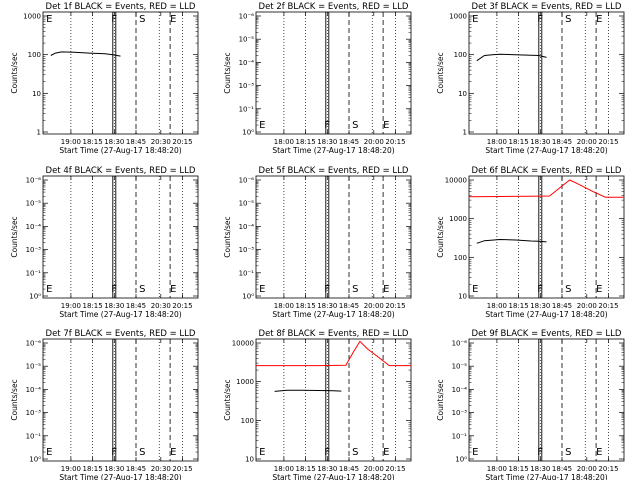  Describe the element at coordinates (547, 171) in the screenshot. I see `panel-title: Det 6f BLACK = Events, RED = LLD` at that location.